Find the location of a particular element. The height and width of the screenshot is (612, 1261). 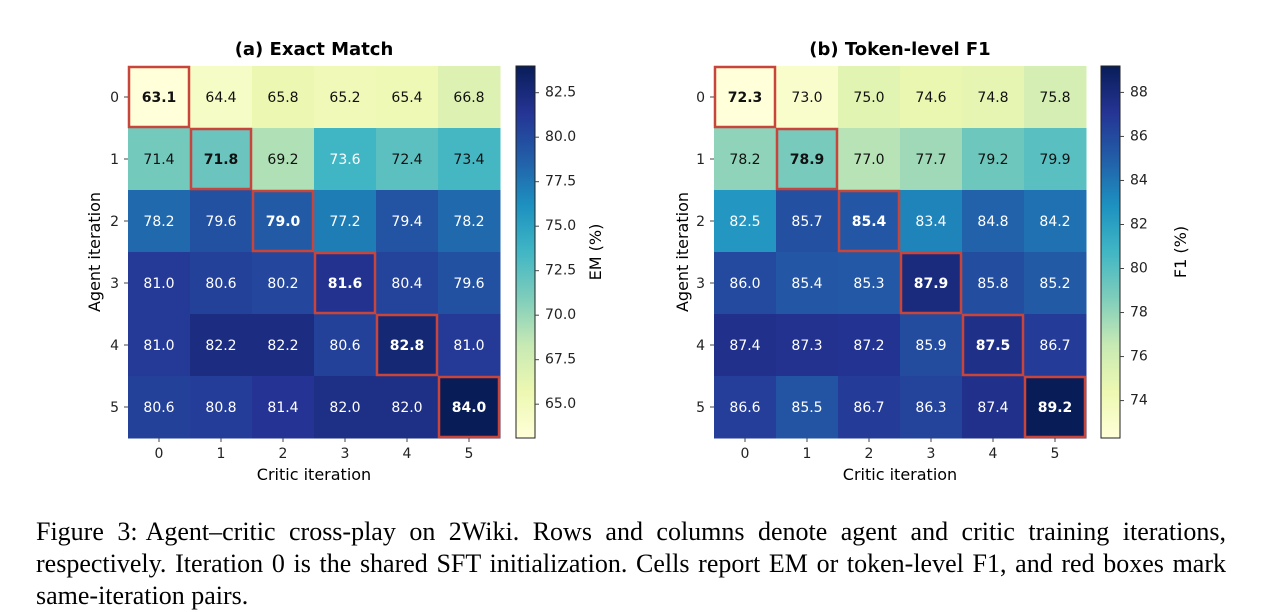

cell-value-label: 89.2 is located at coordinates (1055, 408).